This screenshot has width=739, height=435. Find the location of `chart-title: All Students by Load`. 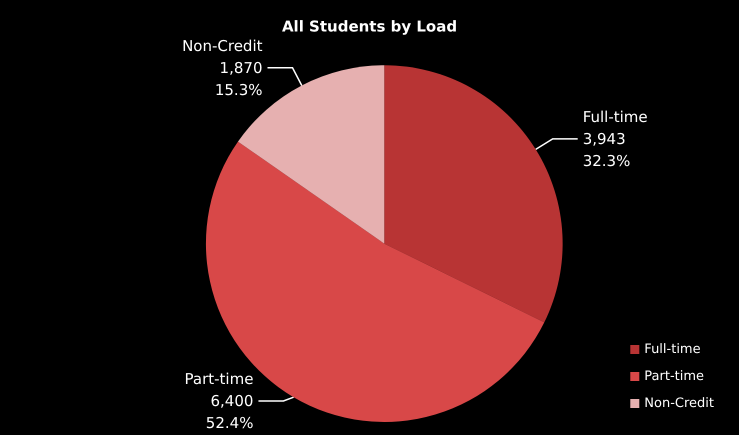

chart-title: All Students by Load is located at coordinates (370, 27).